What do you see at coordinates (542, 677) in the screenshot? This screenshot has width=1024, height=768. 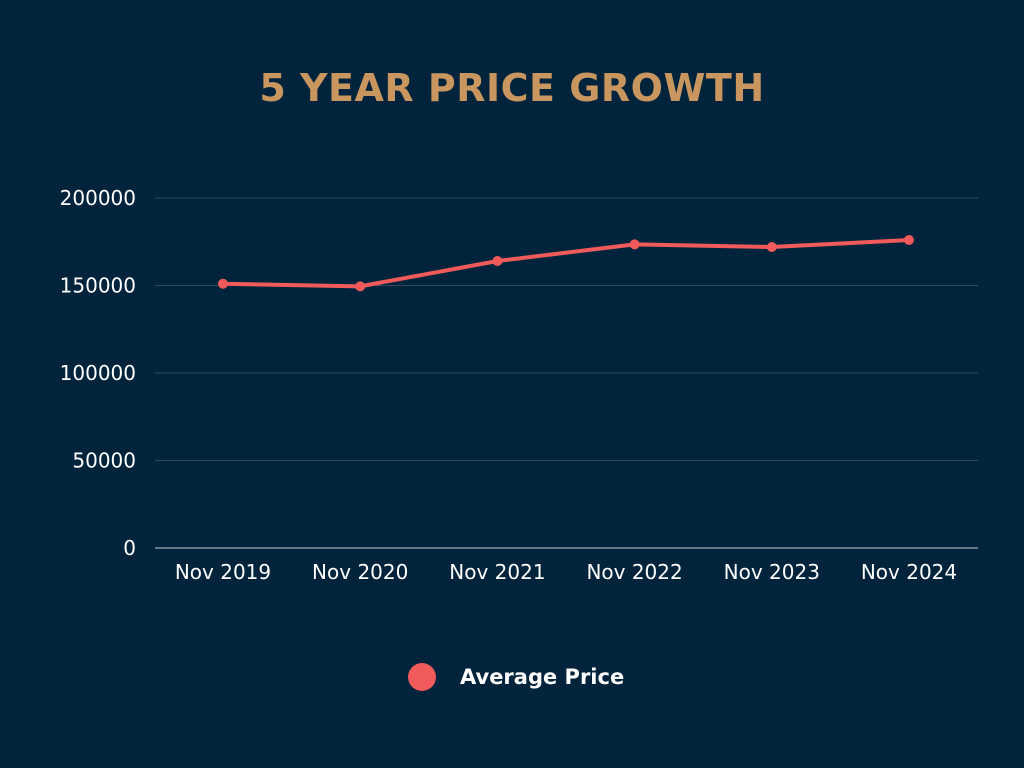 I see `legend-label-average-price: Average Price` at bounding box center [542, 677].